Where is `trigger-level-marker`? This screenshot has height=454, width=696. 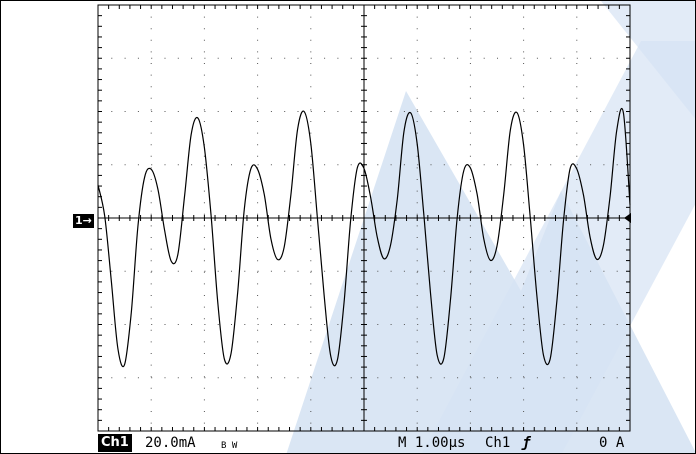
trigger-level-marker is located at coordinates (627, 218).